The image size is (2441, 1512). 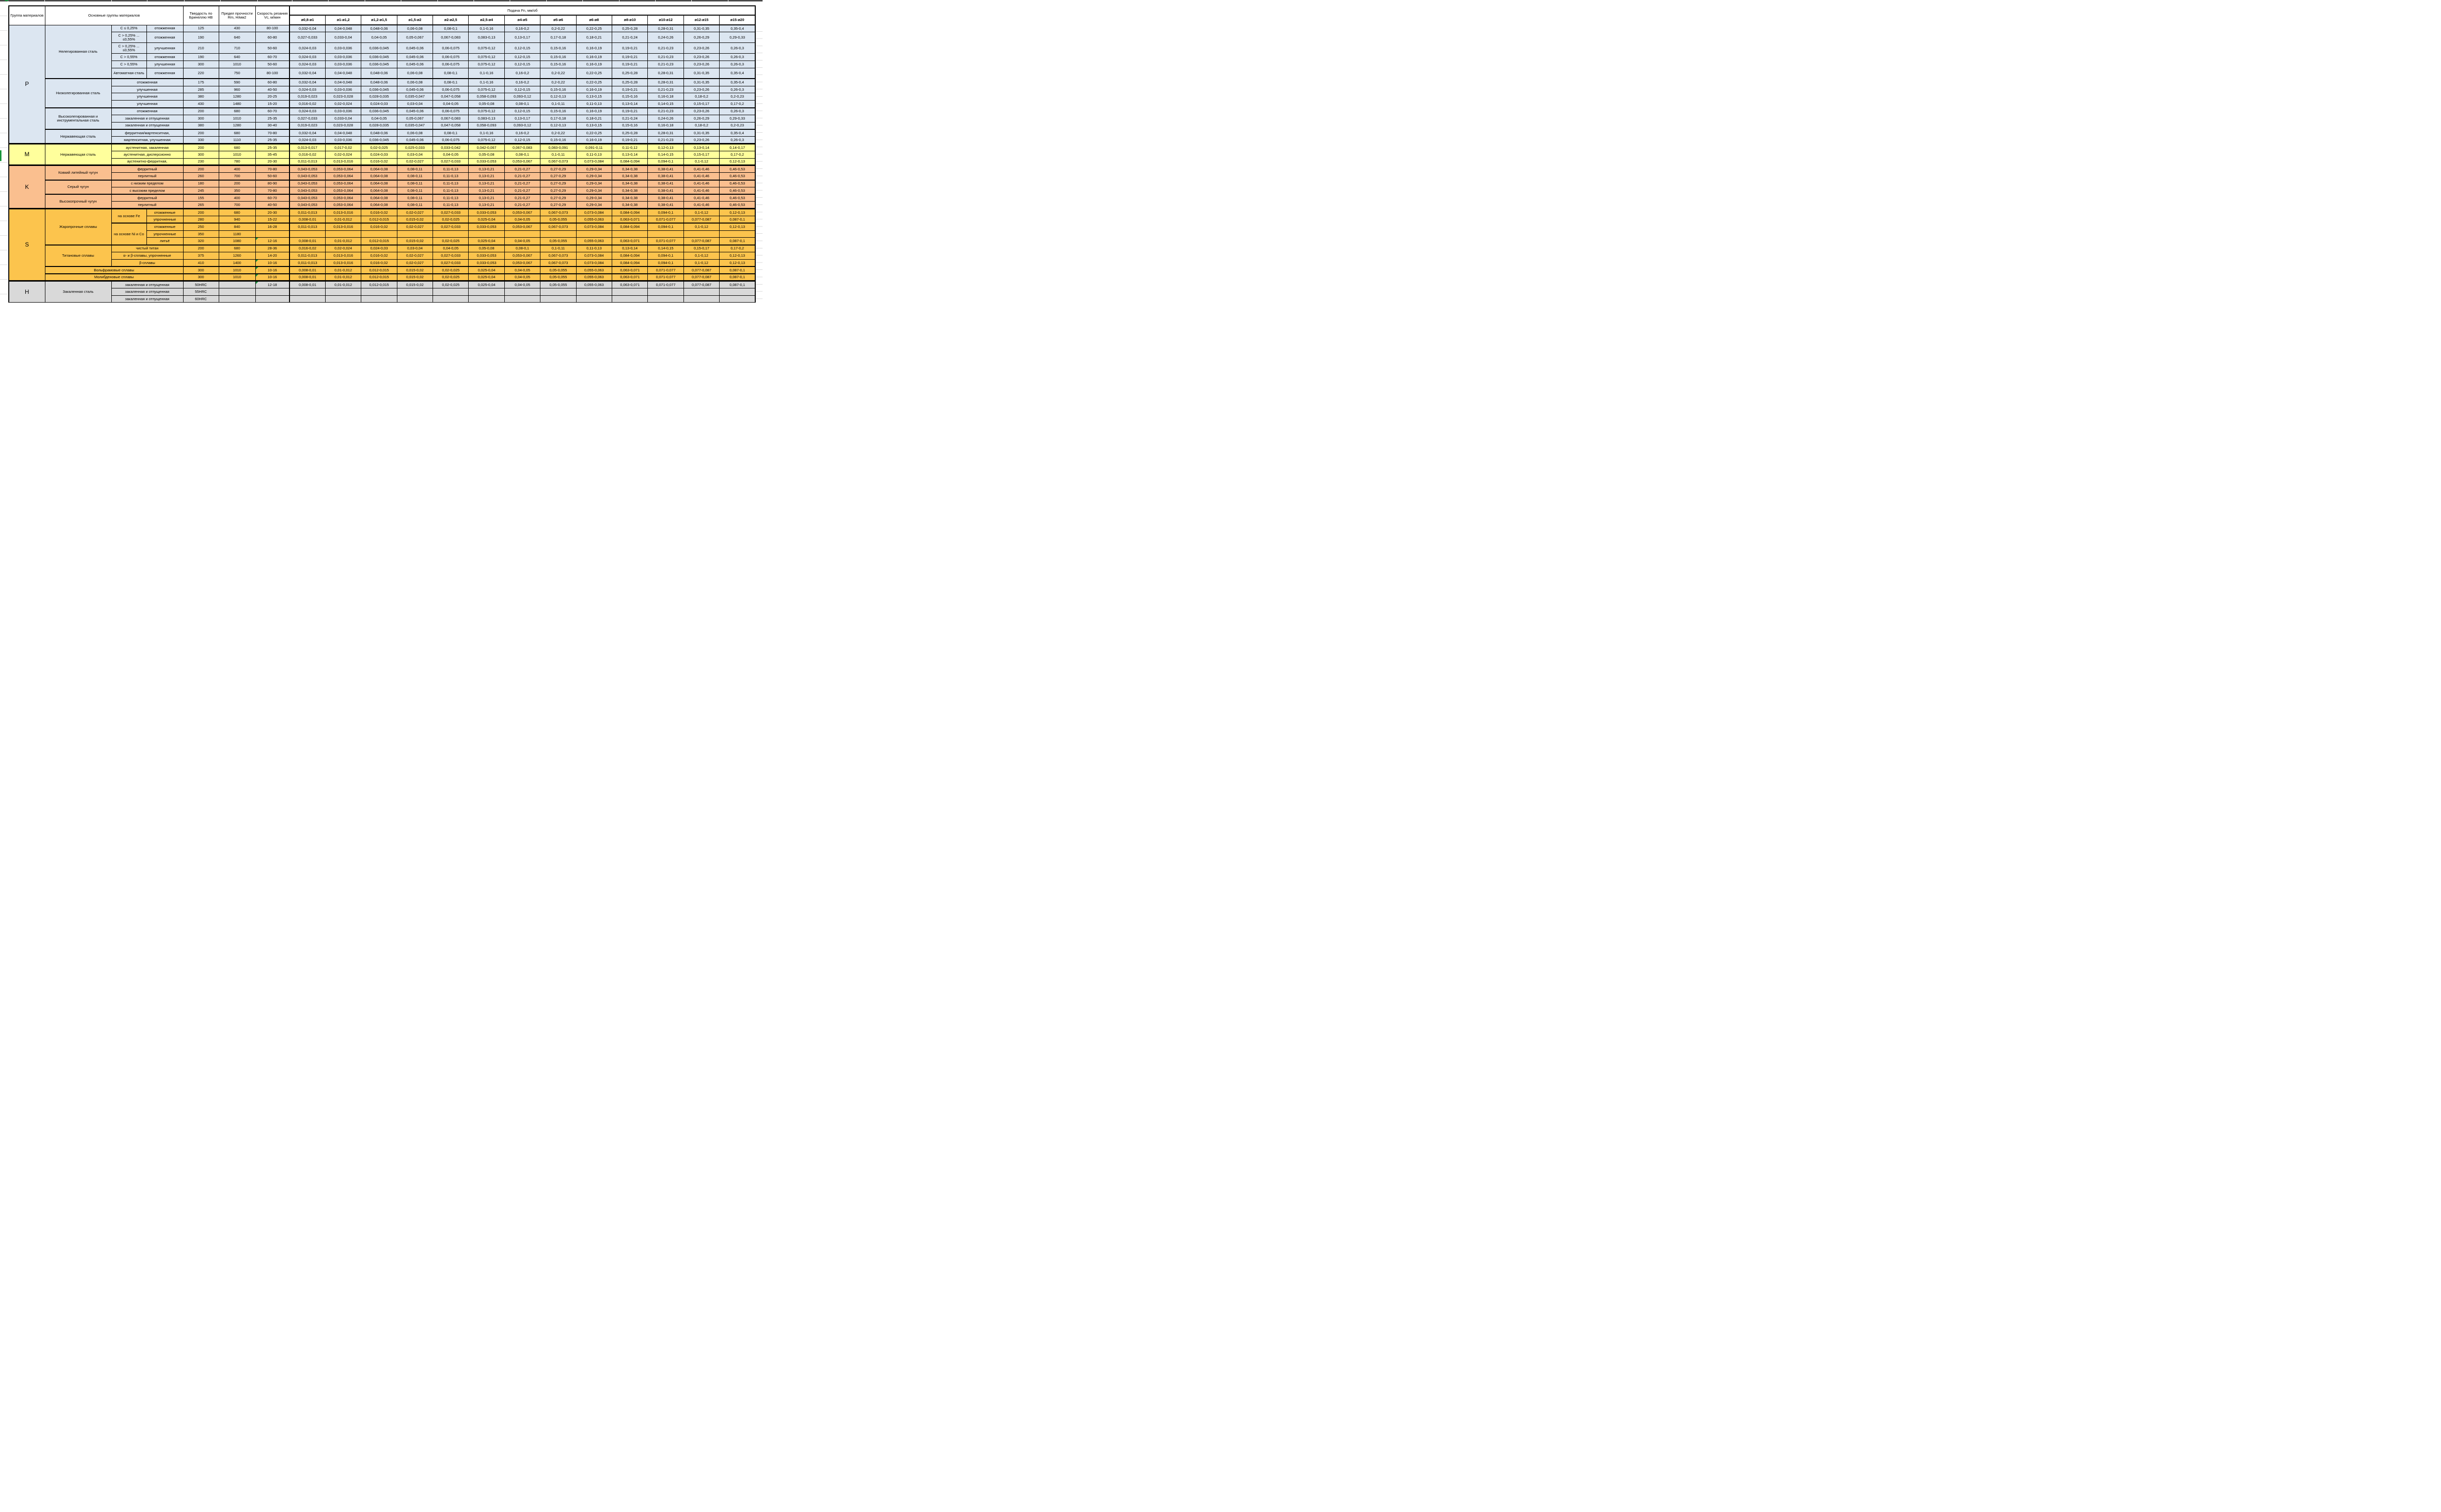 What do you see at coordinates (344, 177) in the screenshot?
I see `feed-cell: 0,053-0,064` at bounding box center [344, 177].